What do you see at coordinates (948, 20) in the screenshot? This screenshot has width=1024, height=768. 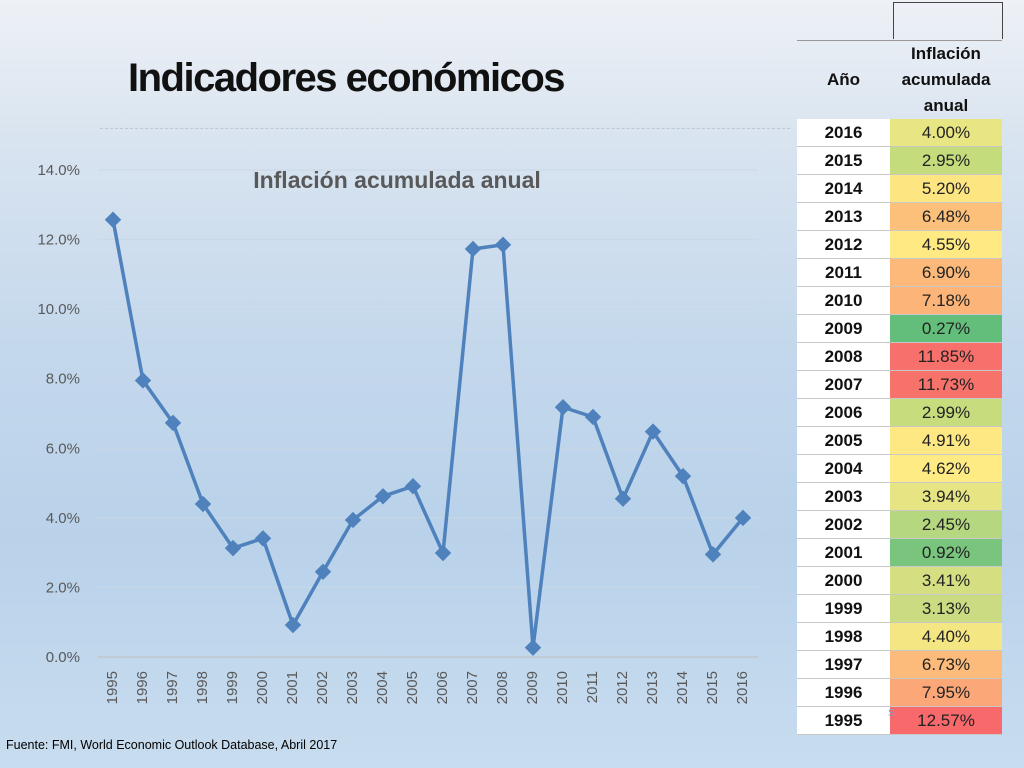 I see `table-corner-box` at bounding box center [948, 20].